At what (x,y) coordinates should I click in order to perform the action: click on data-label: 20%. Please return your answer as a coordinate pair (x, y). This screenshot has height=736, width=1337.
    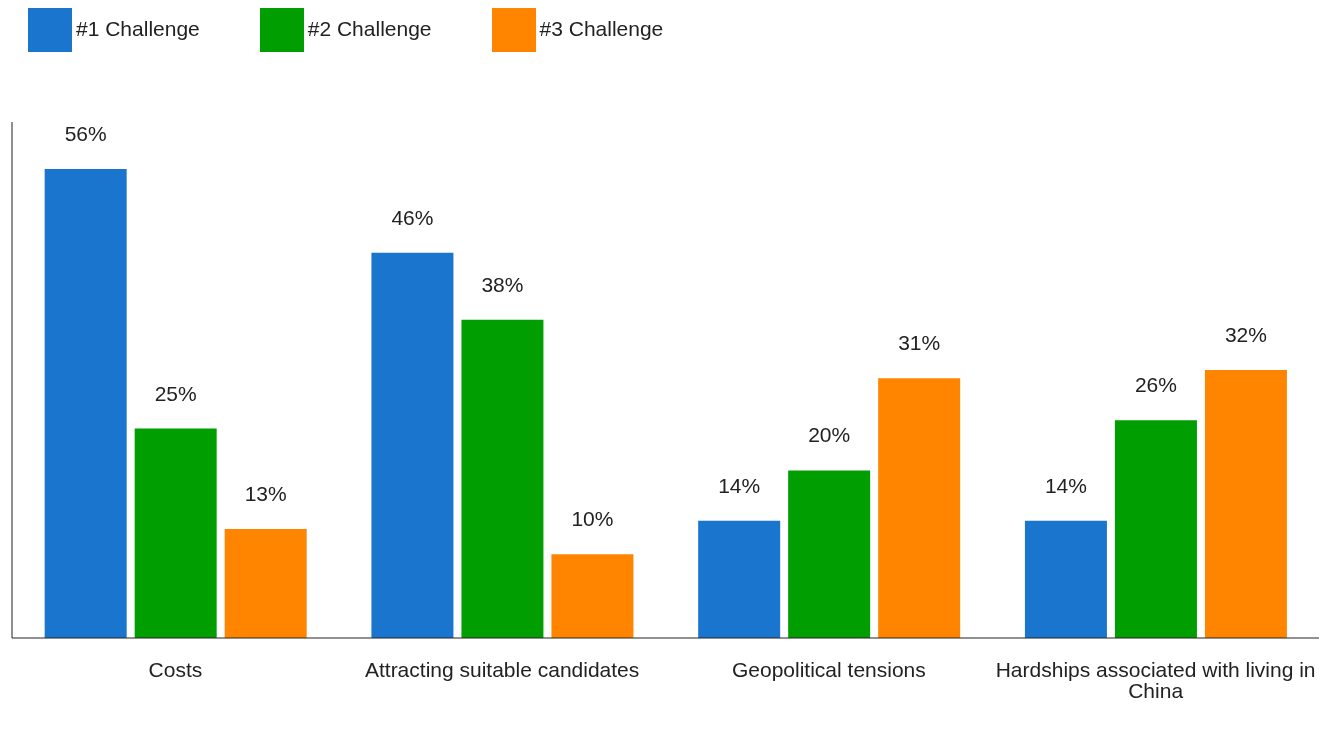
    Looking at the image, I should click on (829, 435).